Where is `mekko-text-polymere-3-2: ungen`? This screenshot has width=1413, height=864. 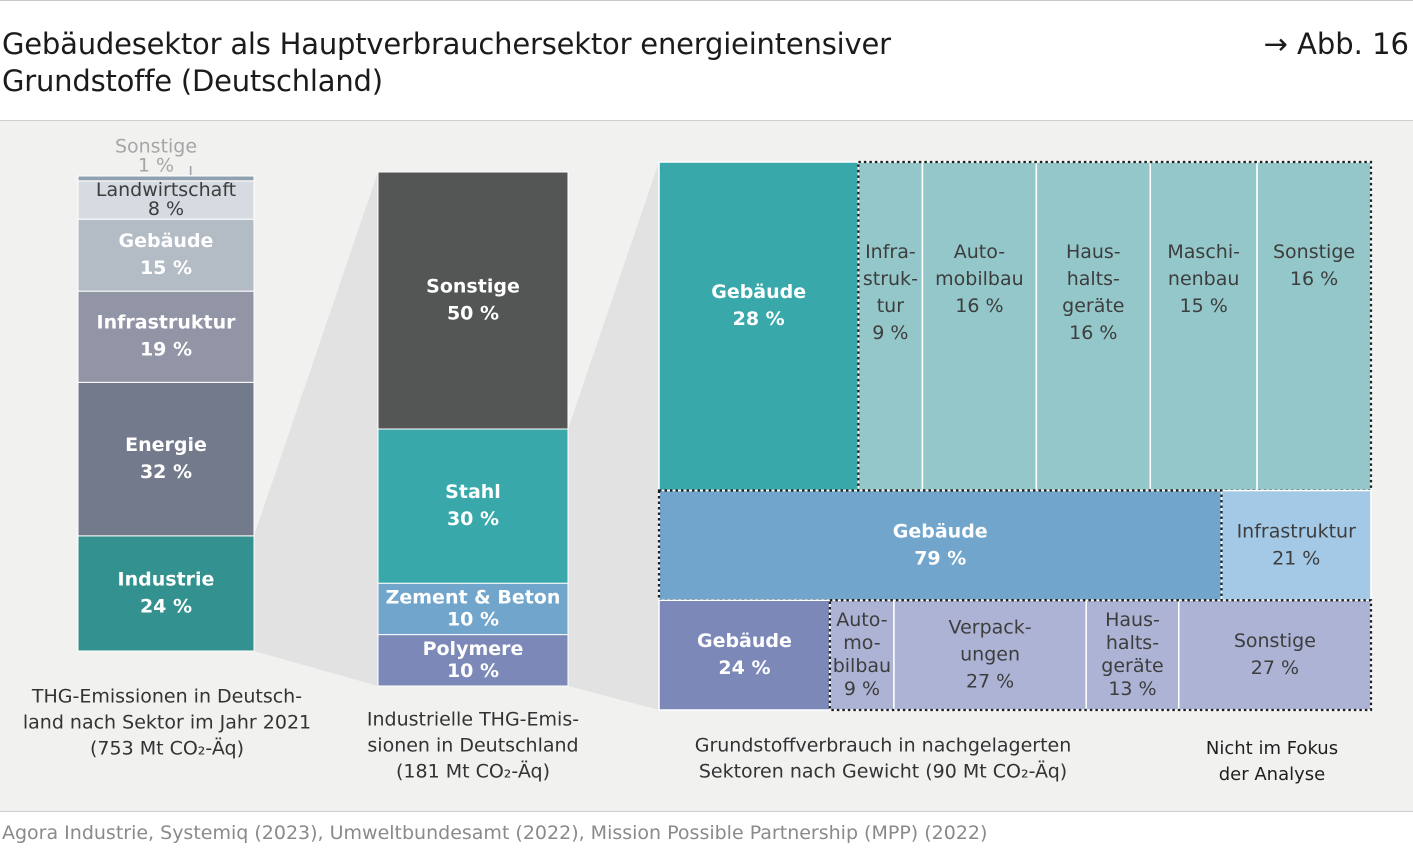
mekko-text-polymere-3-2: ungen is located at coordinates (990, 655).